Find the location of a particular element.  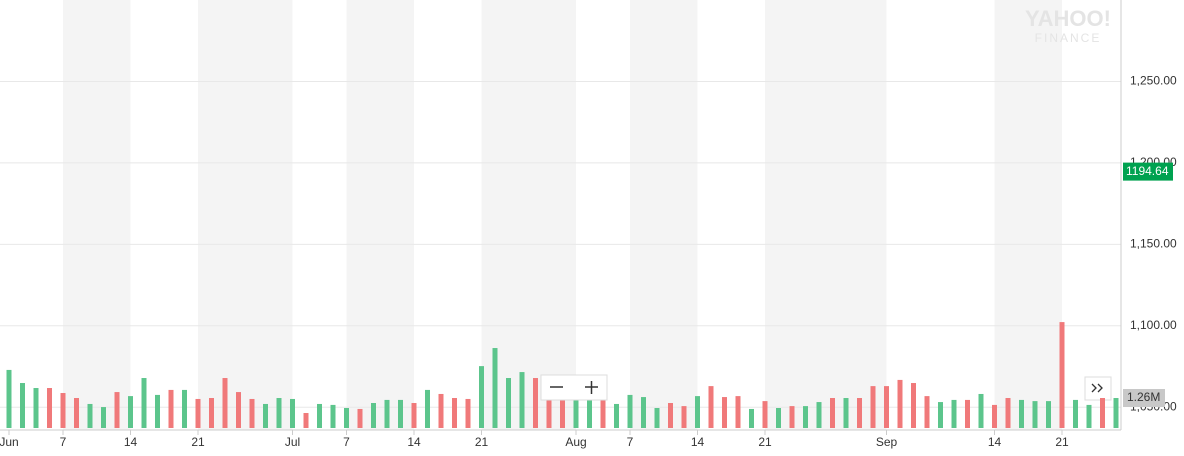

last-price-label: 1194.64 is located at coordinates (1147, 171).